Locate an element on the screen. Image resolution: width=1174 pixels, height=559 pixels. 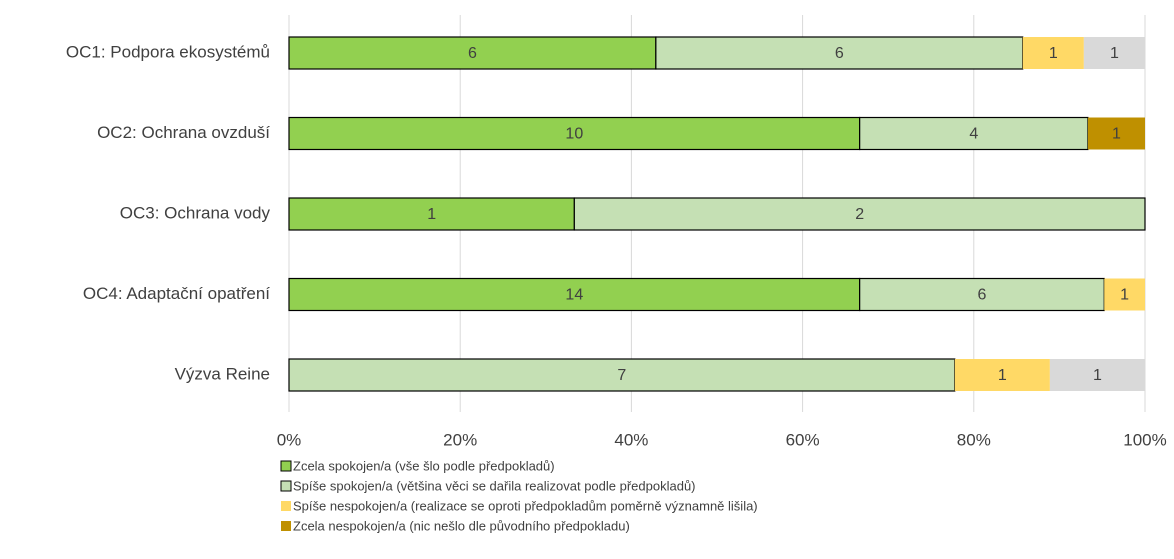
x-tick-label: 100% is located at coordinates (1144, 439).